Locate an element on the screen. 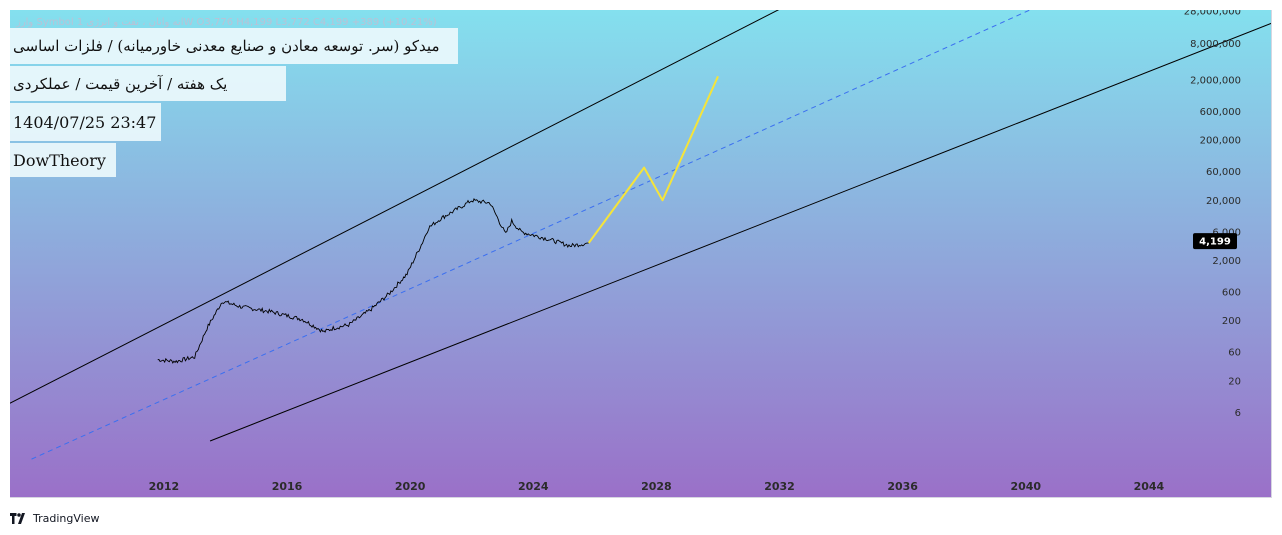 The image size is (1282, 535). time-axis-tick-label: 2040 is located at coordinates (1025, 486).